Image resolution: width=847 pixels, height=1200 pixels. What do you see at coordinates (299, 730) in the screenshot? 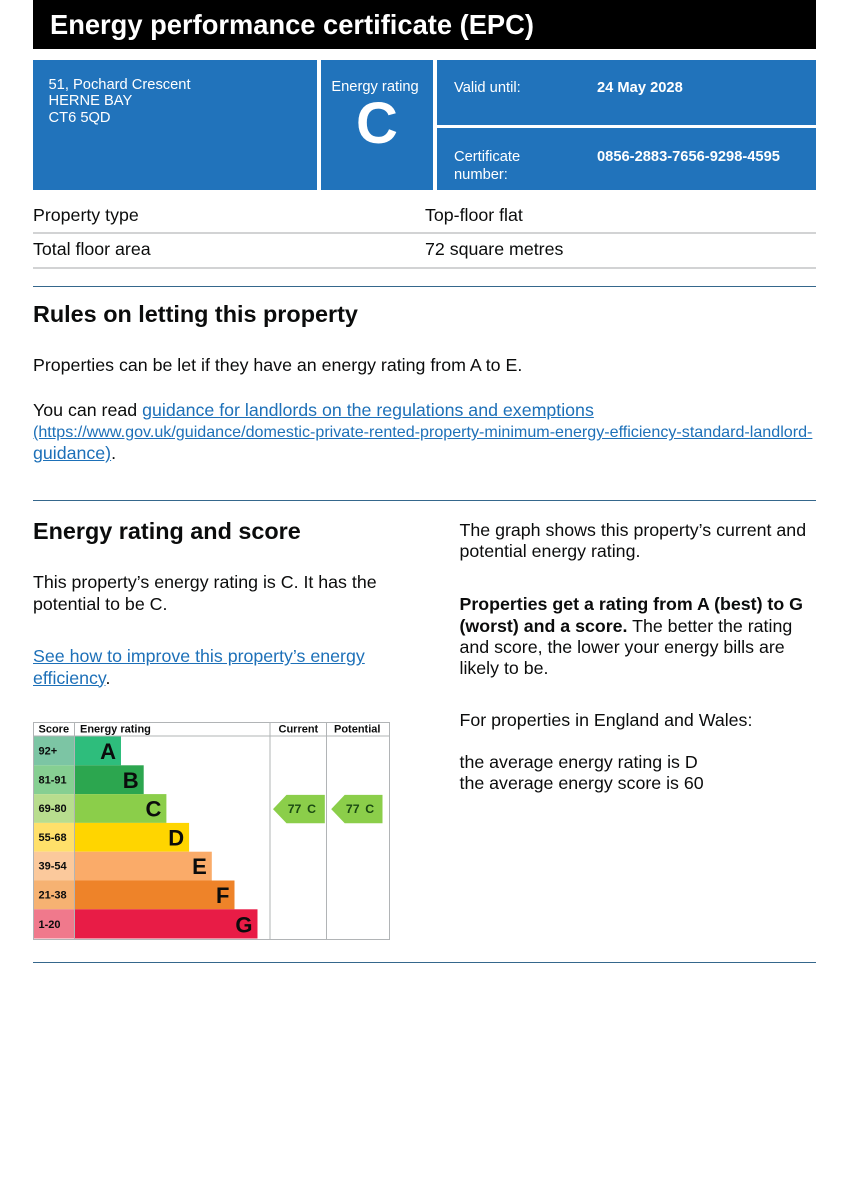
I see `svg-text: Current` at bounding box center [299, 730].